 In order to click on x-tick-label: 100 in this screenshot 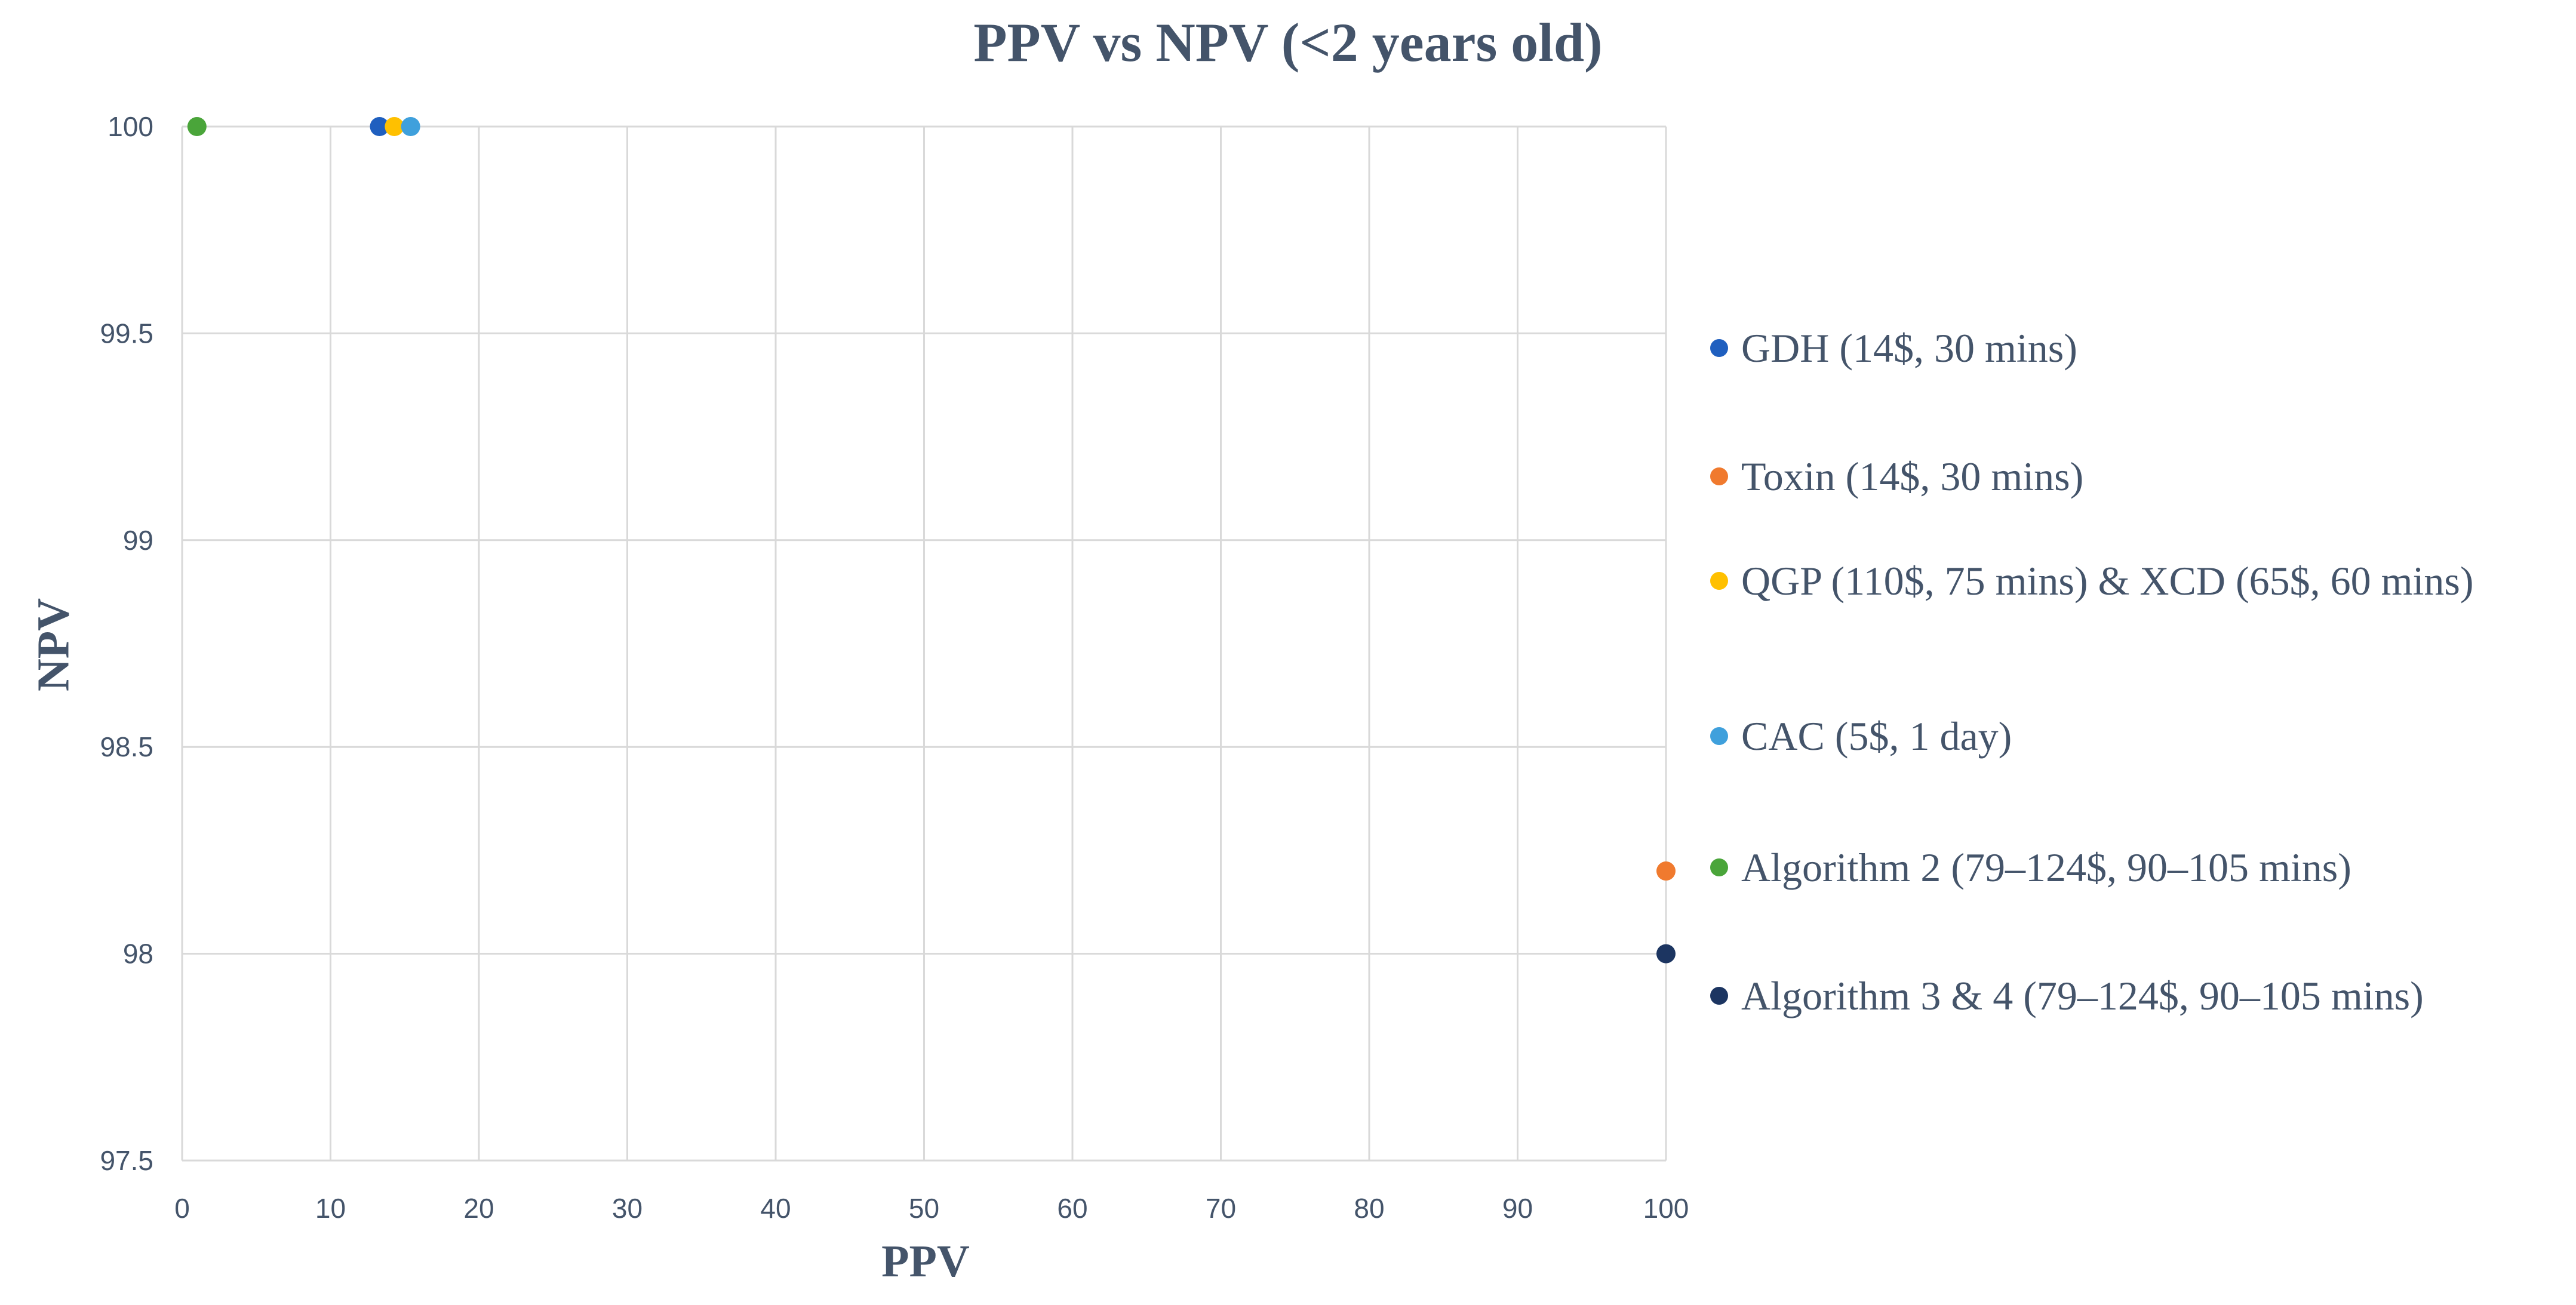, I will do `click(1666, 1208)`.